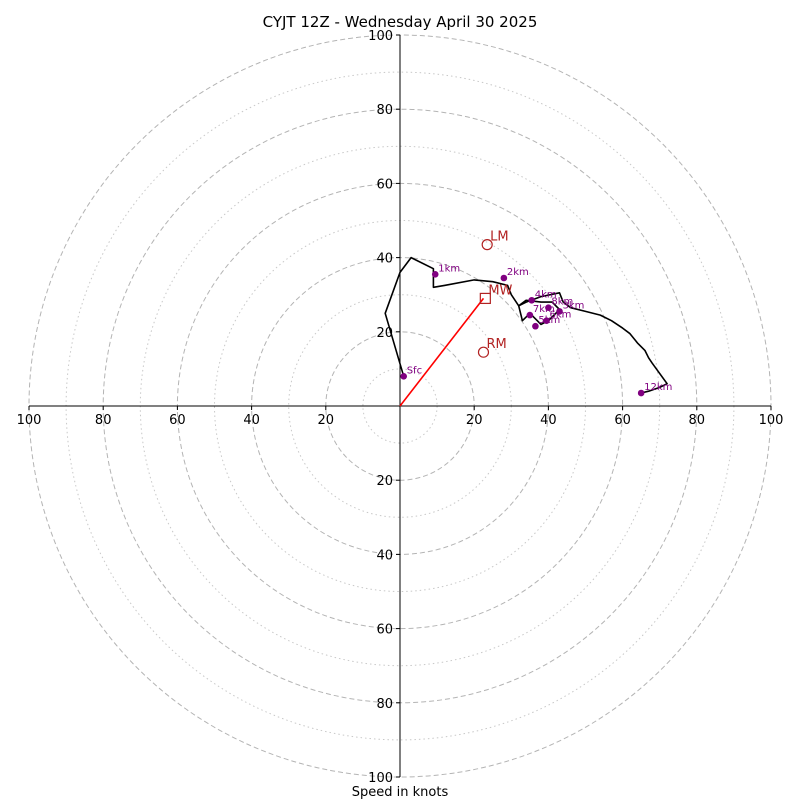  Describe the element at coordinates (400, 792) in the screenshot. I see `x-axis-label: Speed in knots` at that location.